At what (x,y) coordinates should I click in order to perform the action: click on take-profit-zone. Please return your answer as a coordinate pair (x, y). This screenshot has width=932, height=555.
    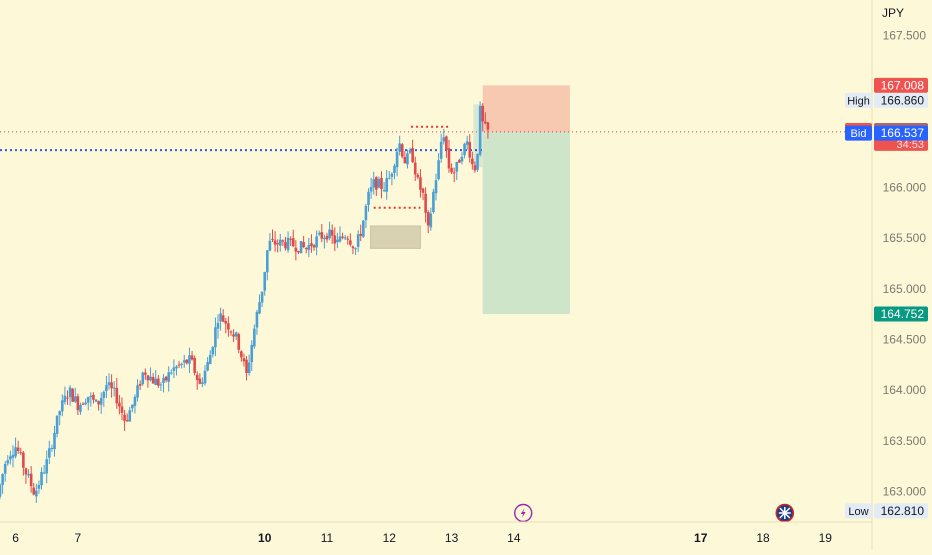
    Looking at the image, I should click on (526, 223).